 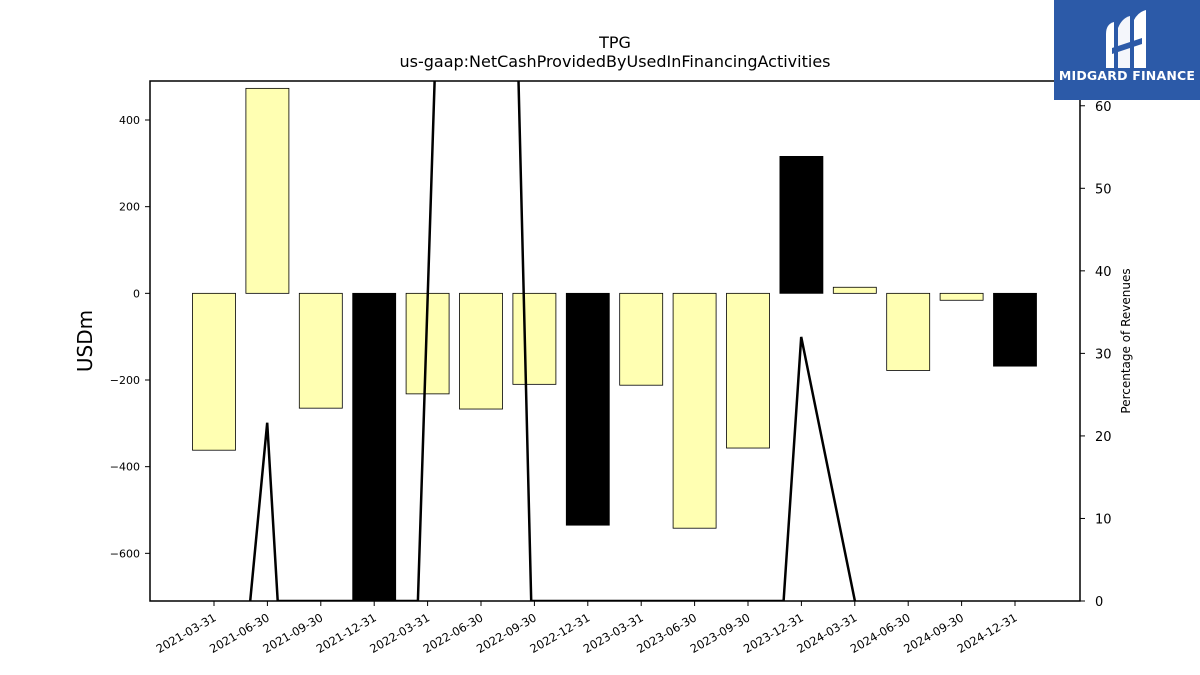 I want to click on x-tick-label: 2021-12-31, so click(x=346, y=633).